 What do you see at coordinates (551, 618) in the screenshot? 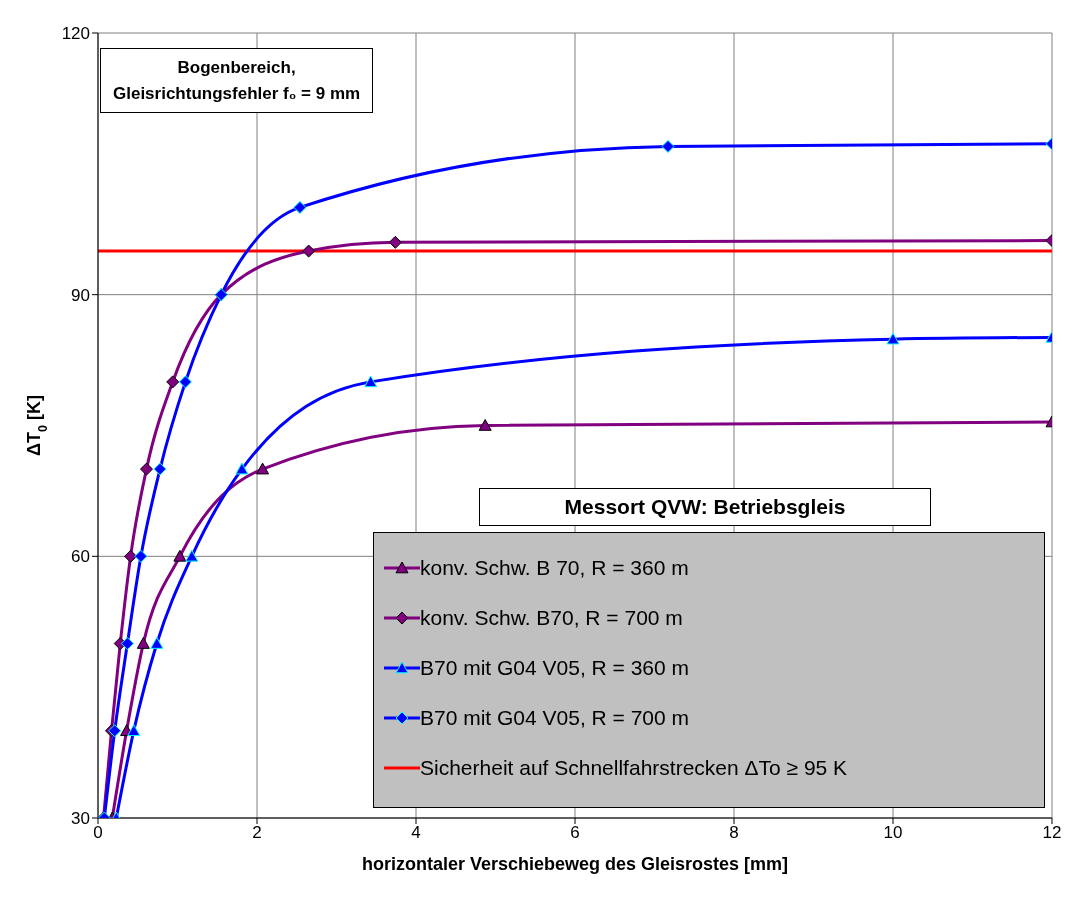
I see `legend-label: konv. Schw. B70, R = 700 m` at bounding box center [551, 618].